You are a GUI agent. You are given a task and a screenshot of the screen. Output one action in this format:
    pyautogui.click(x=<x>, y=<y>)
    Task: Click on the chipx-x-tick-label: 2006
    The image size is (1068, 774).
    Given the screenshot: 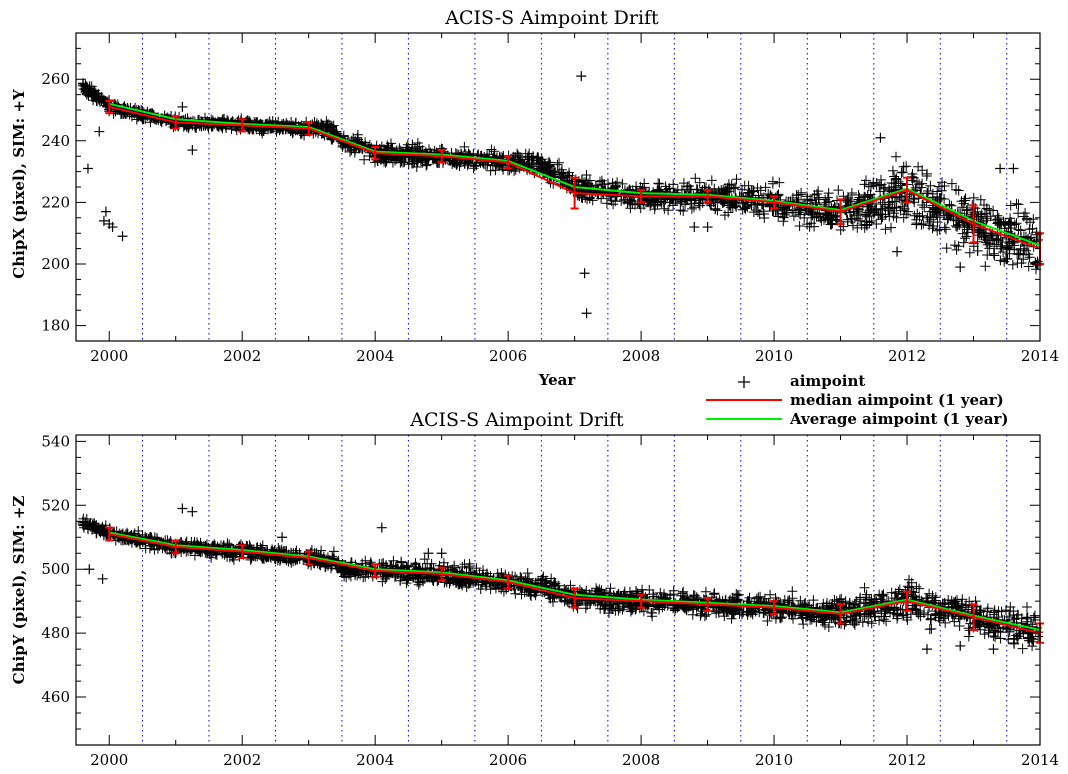 What is the action you would take?
    pyautogui.click(x=508, y=356)
    